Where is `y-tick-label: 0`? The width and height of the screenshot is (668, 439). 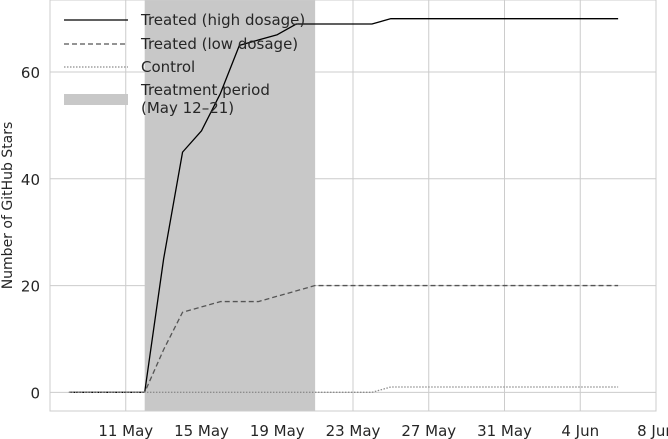 y-tick-label: 0 is located at coordinates (35, 393).